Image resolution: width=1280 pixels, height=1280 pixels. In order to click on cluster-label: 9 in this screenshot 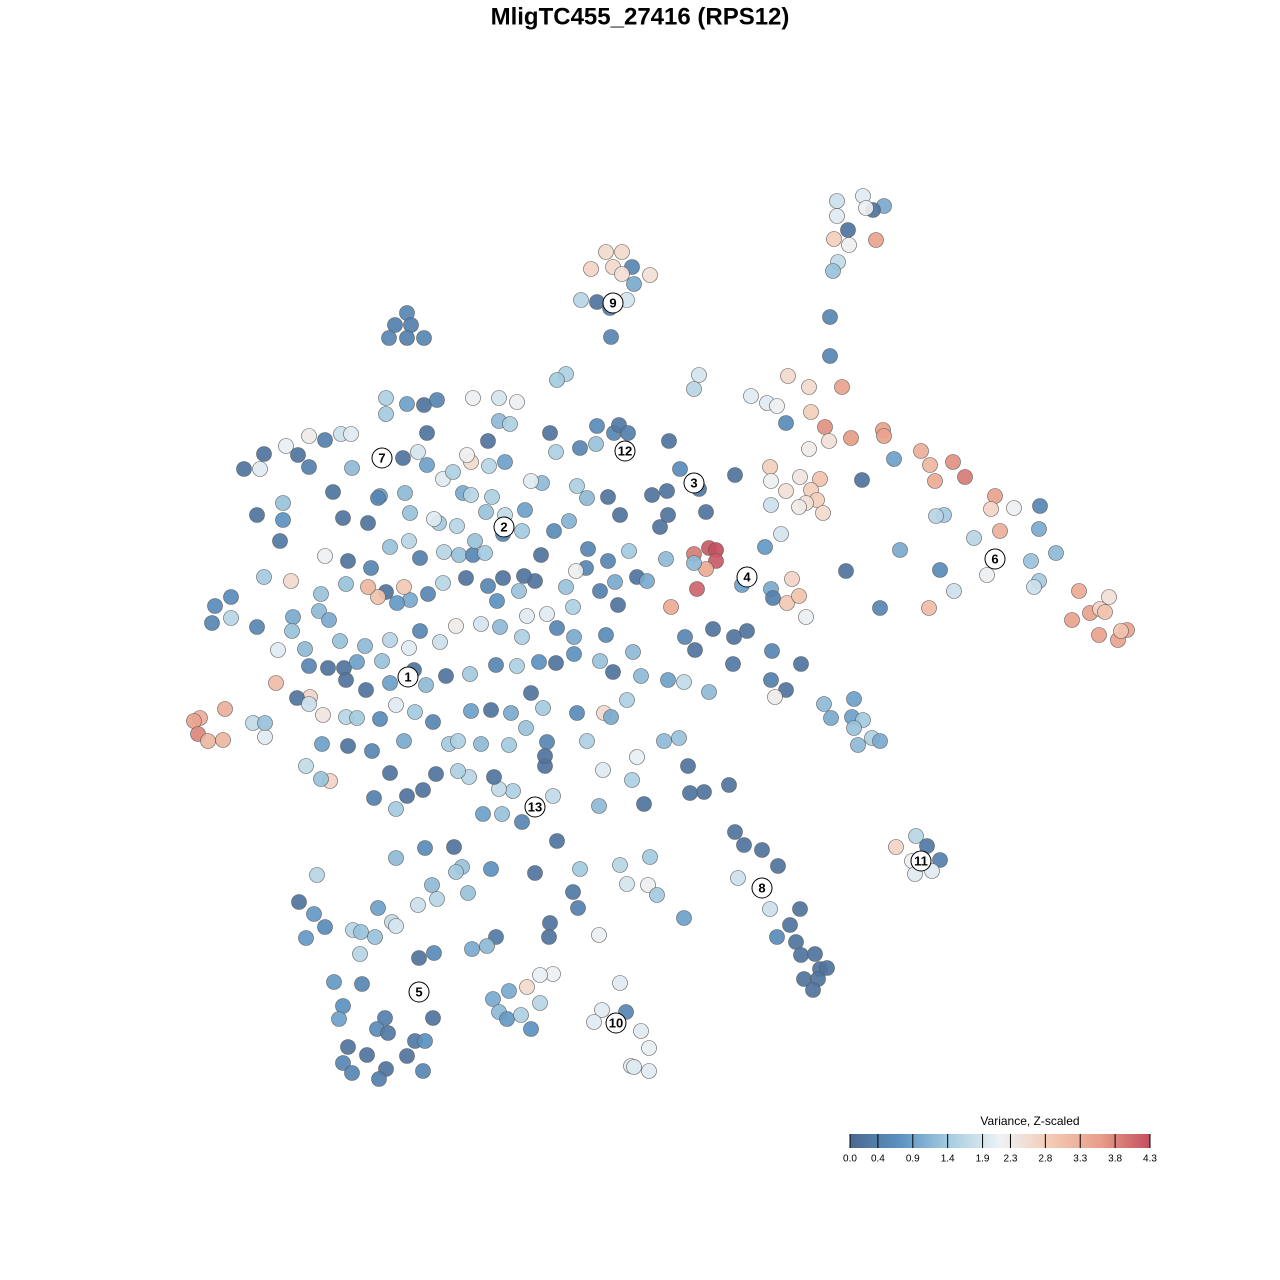, I will do `click(613, 303)`.